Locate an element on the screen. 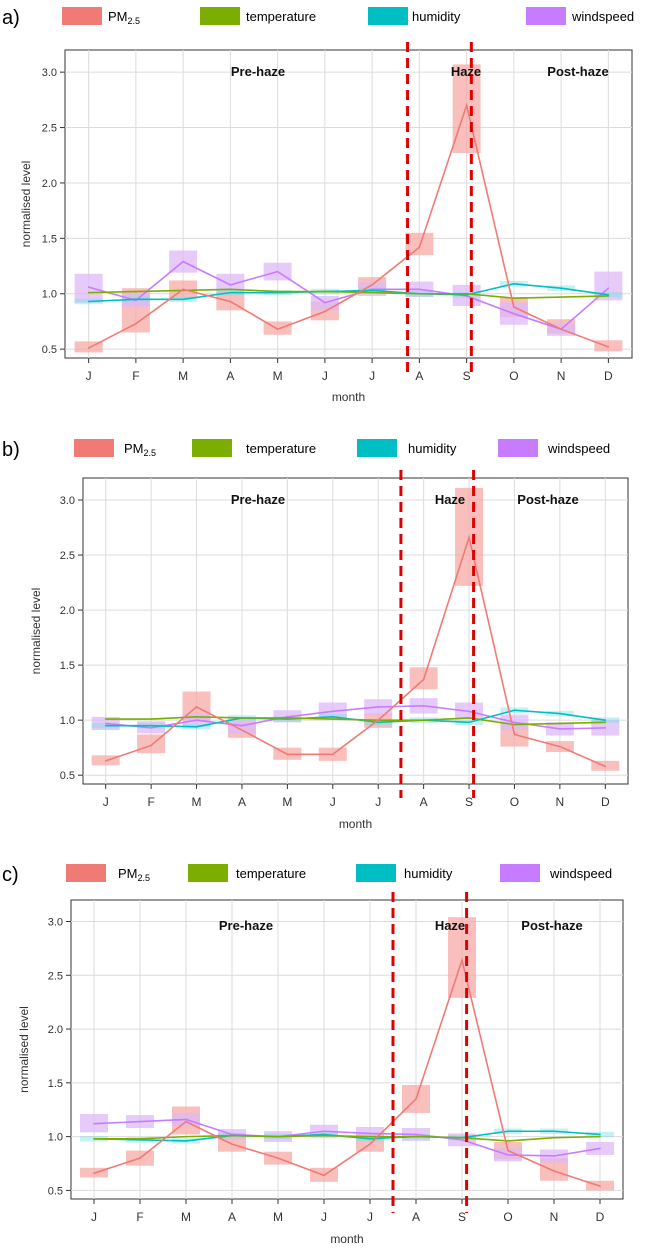 This screenshot has height=1254, width=646. y-tick-label: 0.5 is located at coordinates (55, 1191).